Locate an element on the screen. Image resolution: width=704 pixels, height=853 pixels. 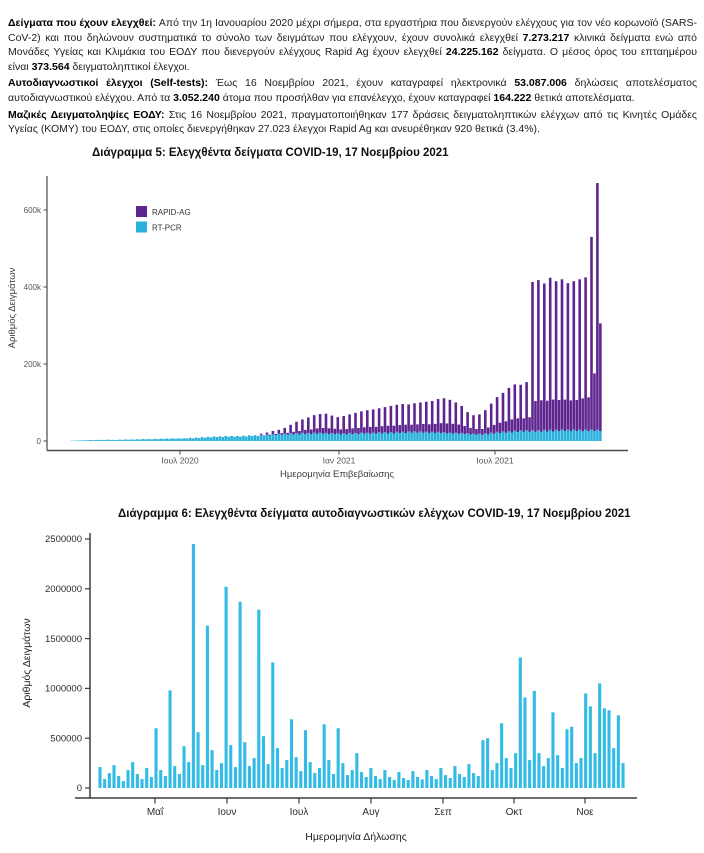
svg-text: RAPID-AG is located at coordinates (171, 212).